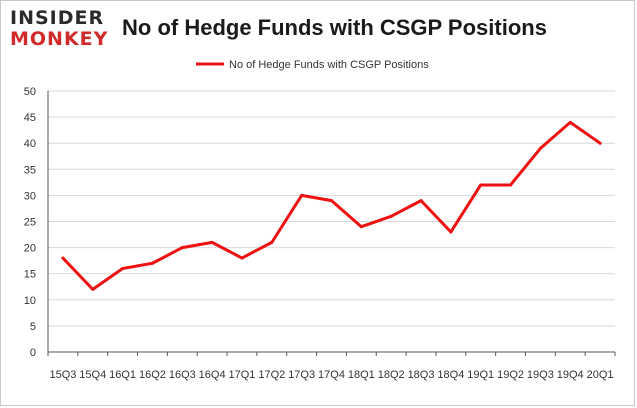 This screenshot has height=408, width=637. I want to click on x-tick-label: 18Q2, so click(391, 375).